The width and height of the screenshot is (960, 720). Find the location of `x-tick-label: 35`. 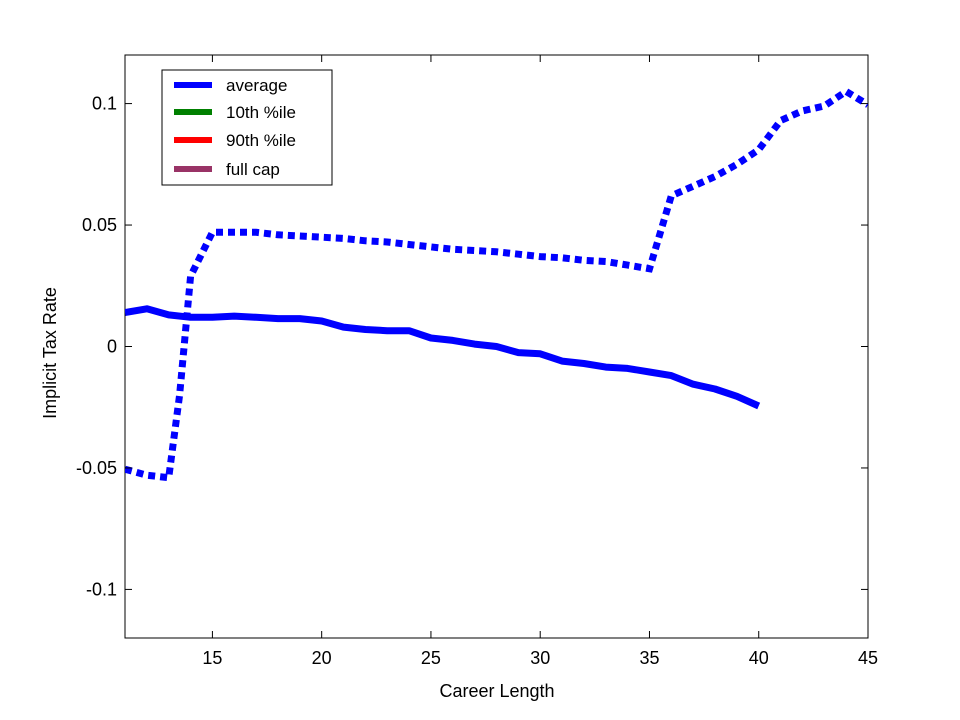

x-tick-label: 35 is located at coordinates (649, 658).